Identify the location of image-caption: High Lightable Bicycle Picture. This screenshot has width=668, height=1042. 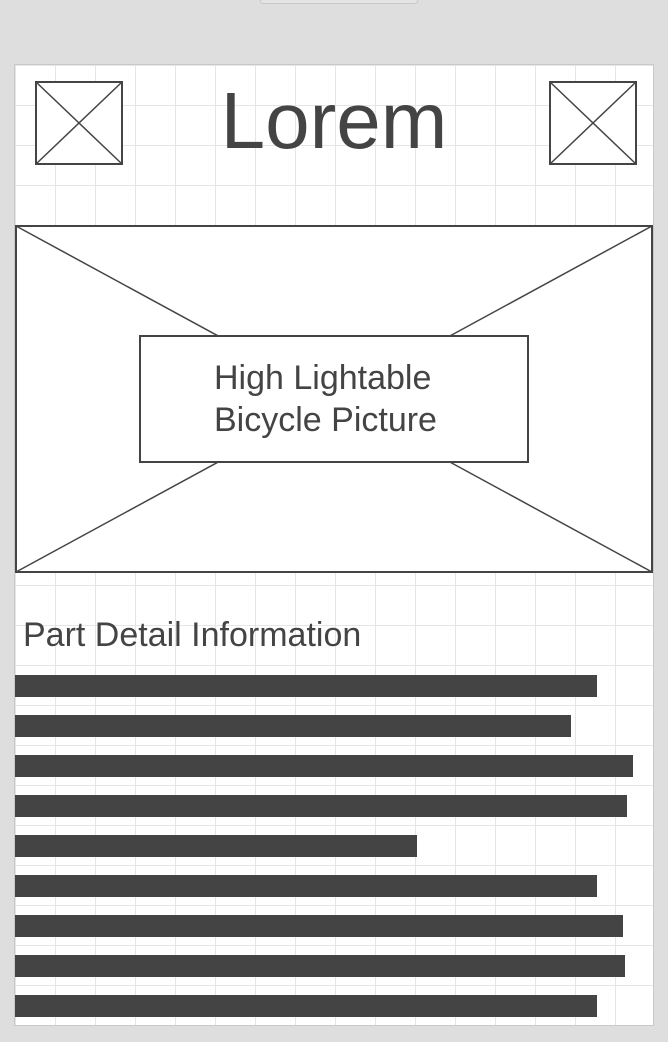
(325, 399).